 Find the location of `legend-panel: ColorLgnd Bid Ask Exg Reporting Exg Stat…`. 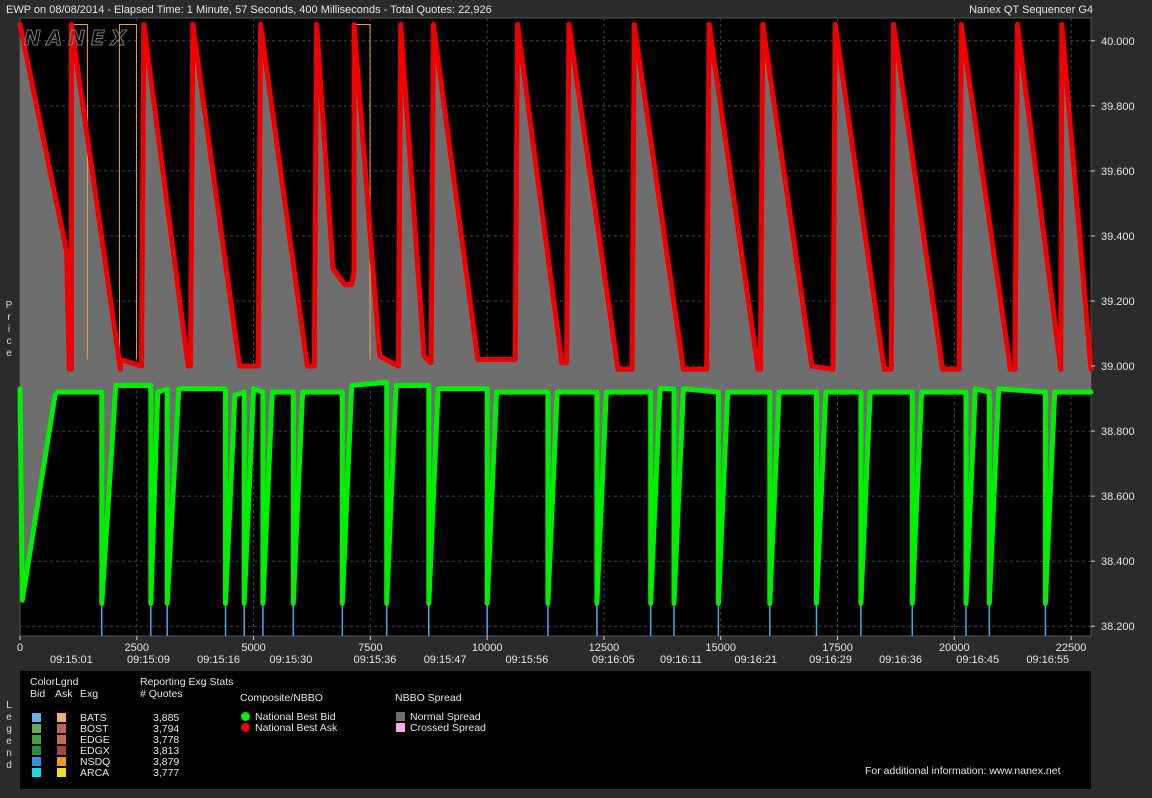

legend-panel: ColorLgnd Bid Ask Exg Reporting Exg Stat… is located at coordinates (555, 730).